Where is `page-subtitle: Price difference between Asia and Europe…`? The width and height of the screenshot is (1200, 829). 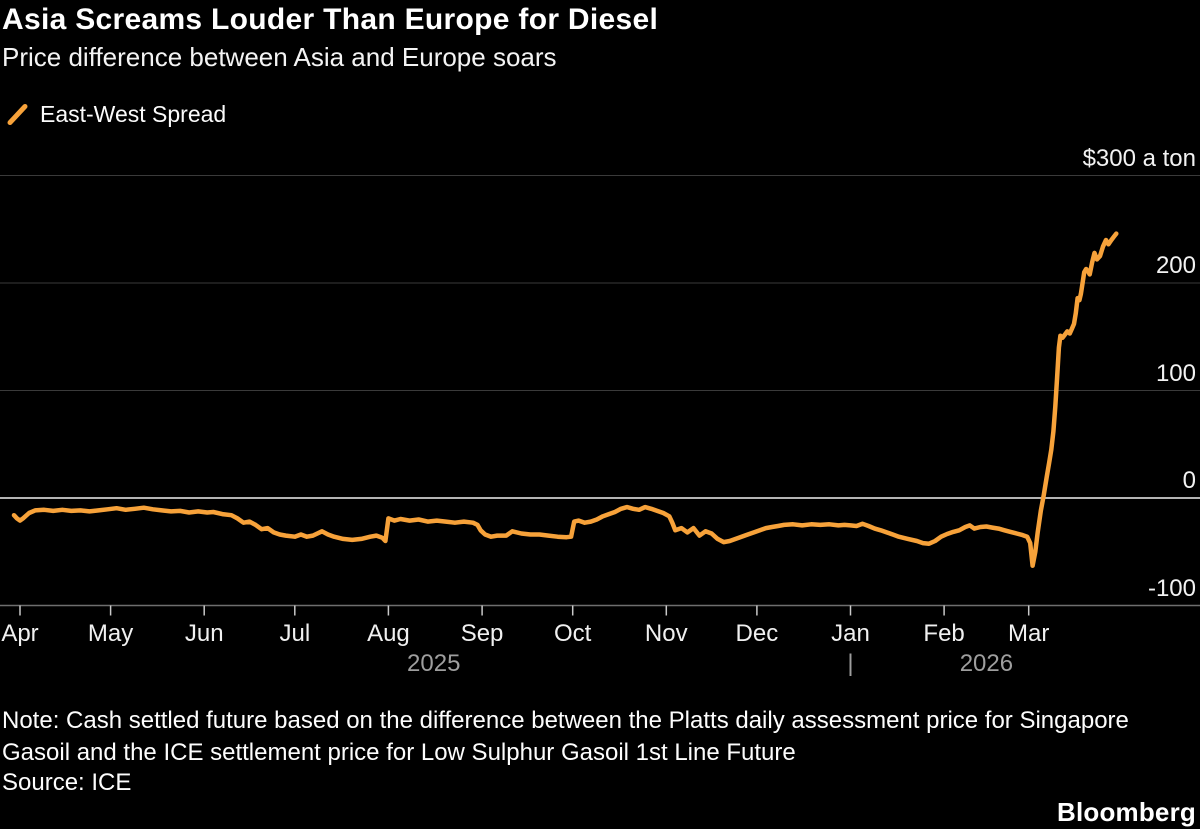
page-subtitle: Price difference between Asia and Europe… is located at coordinates (279, 57).